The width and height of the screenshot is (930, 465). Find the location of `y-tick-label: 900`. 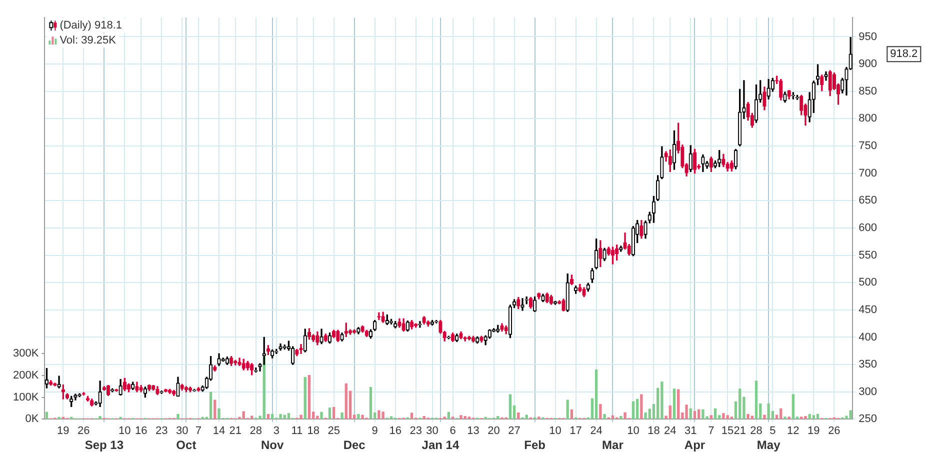

y-tick-label: 900 is located at coordinates (868, 64).